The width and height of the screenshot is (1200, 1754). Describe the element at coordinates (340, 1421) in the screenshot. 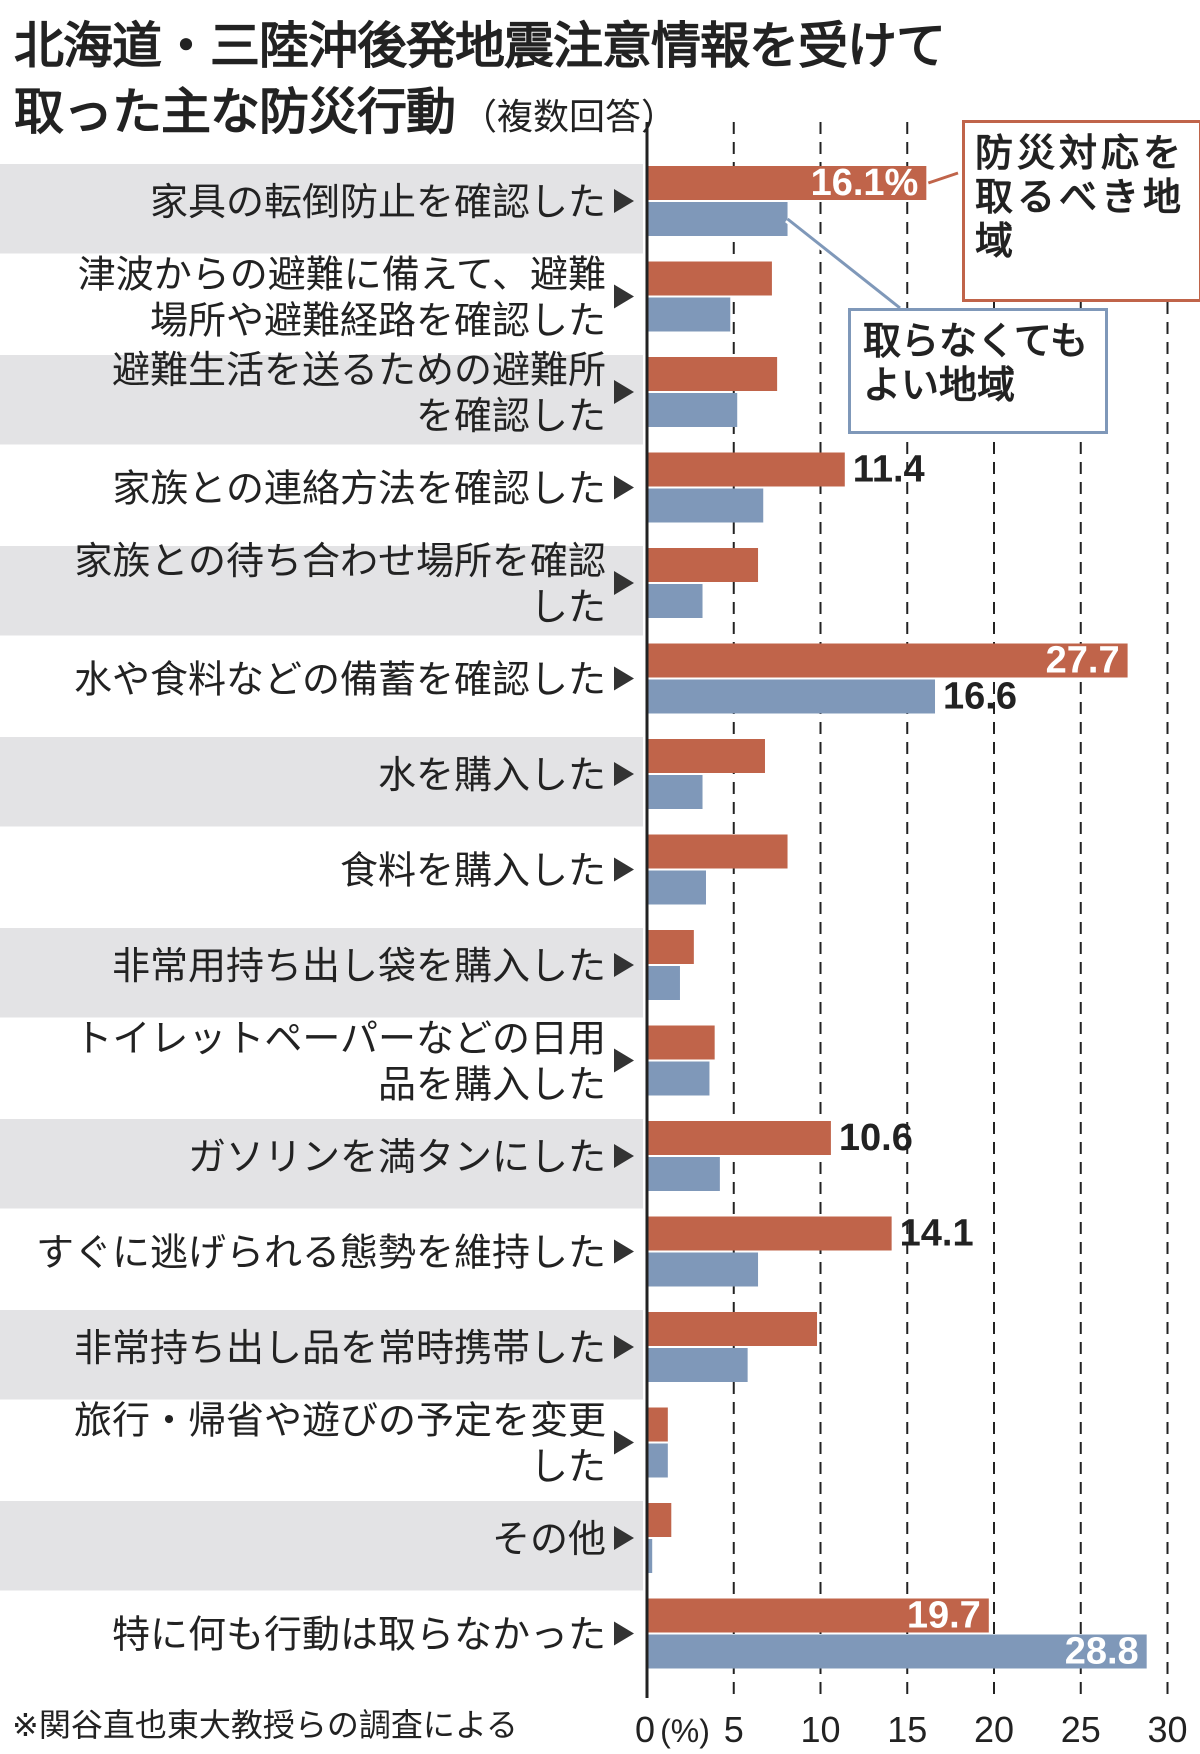

I see `category-label: 旅行・帰省や遊びの予定を変更` at that location.